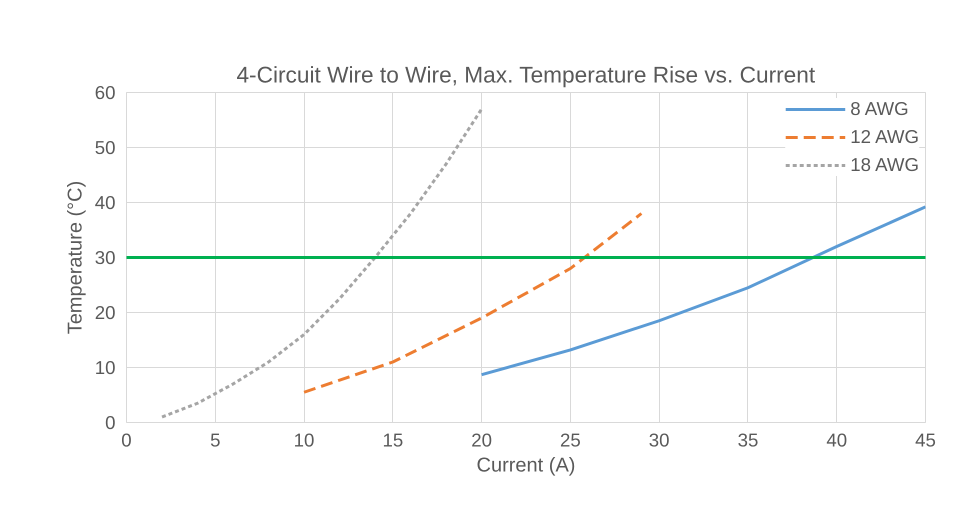 This screenshot has width=957, height=531. What do you see at coordinates (659, 440) in the screenshot?
I see `x-tick-label: 30` at bounding box center [659, 440].